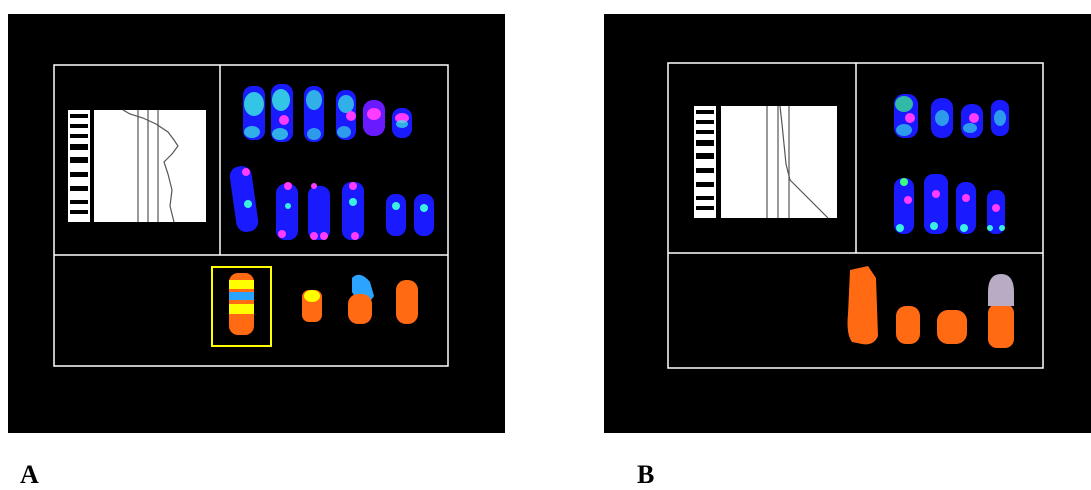 This screenshot has width=1091, height=490. What do you see at coordinates (241, 306) in the screenshot?
I see `panel-a-highlight-box` at bounding box center [241, 306].